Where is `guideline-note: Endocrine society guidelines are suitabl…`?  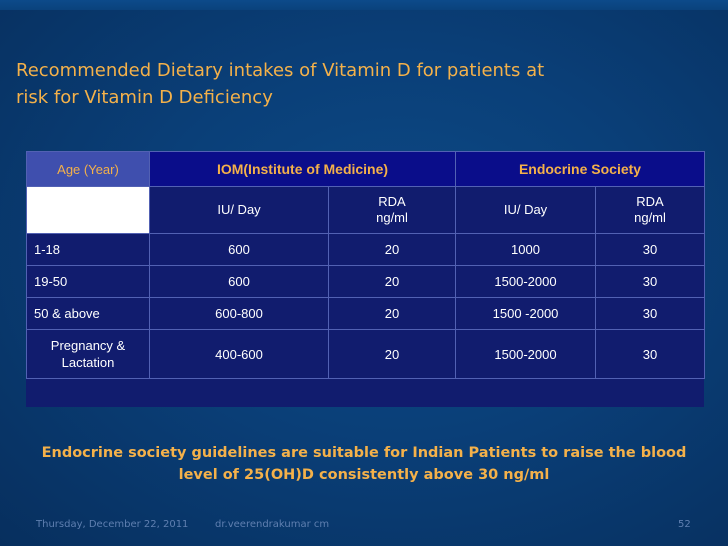 guideline-note: Endocrine society guidelines are suitabl… is located at coordinates (364, 464).